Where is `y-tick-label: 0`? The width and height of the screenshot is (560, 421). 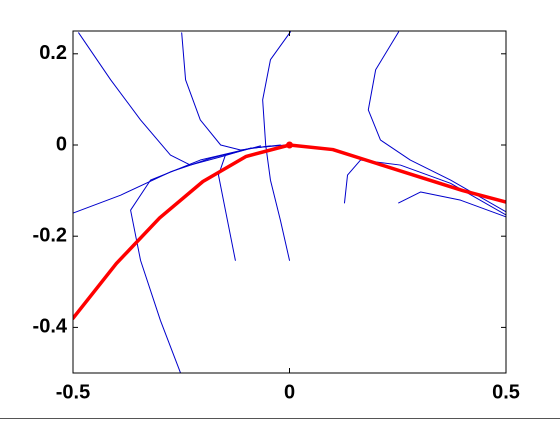
y-tick-label: 0 is located at coordinates (61, 144).